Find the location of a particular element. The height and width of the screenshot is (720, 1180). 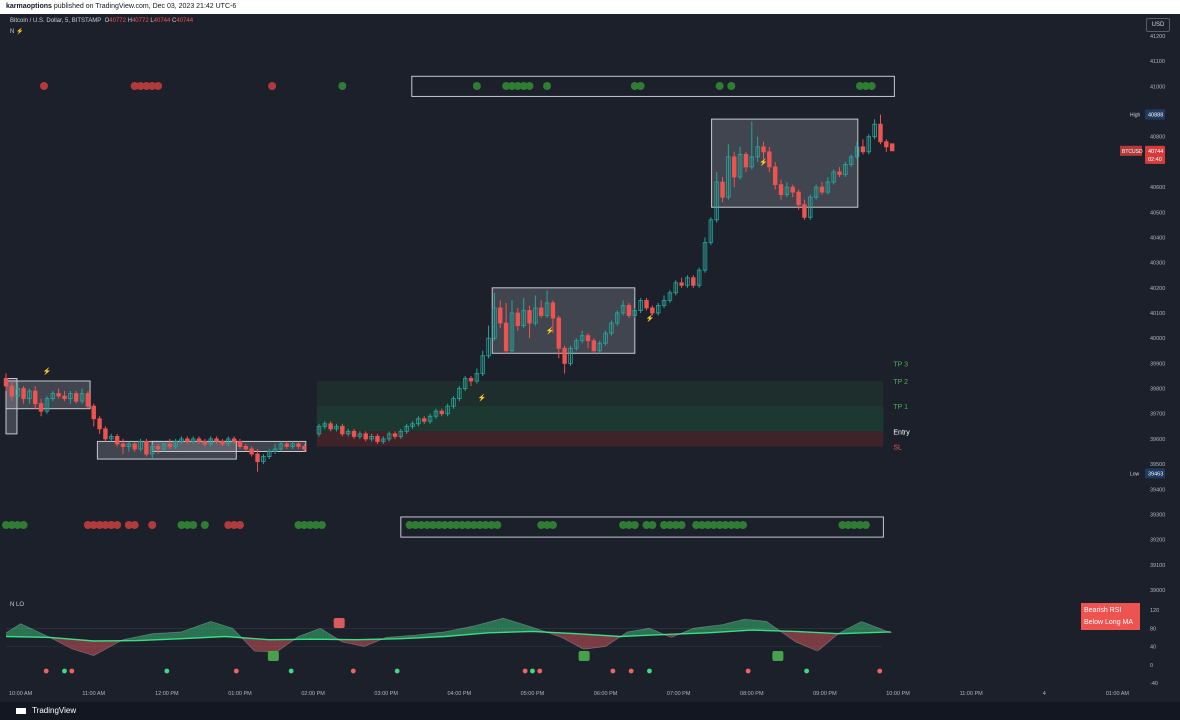

time-tick-label: 08:00 PM is located at coordinates (752, 694).